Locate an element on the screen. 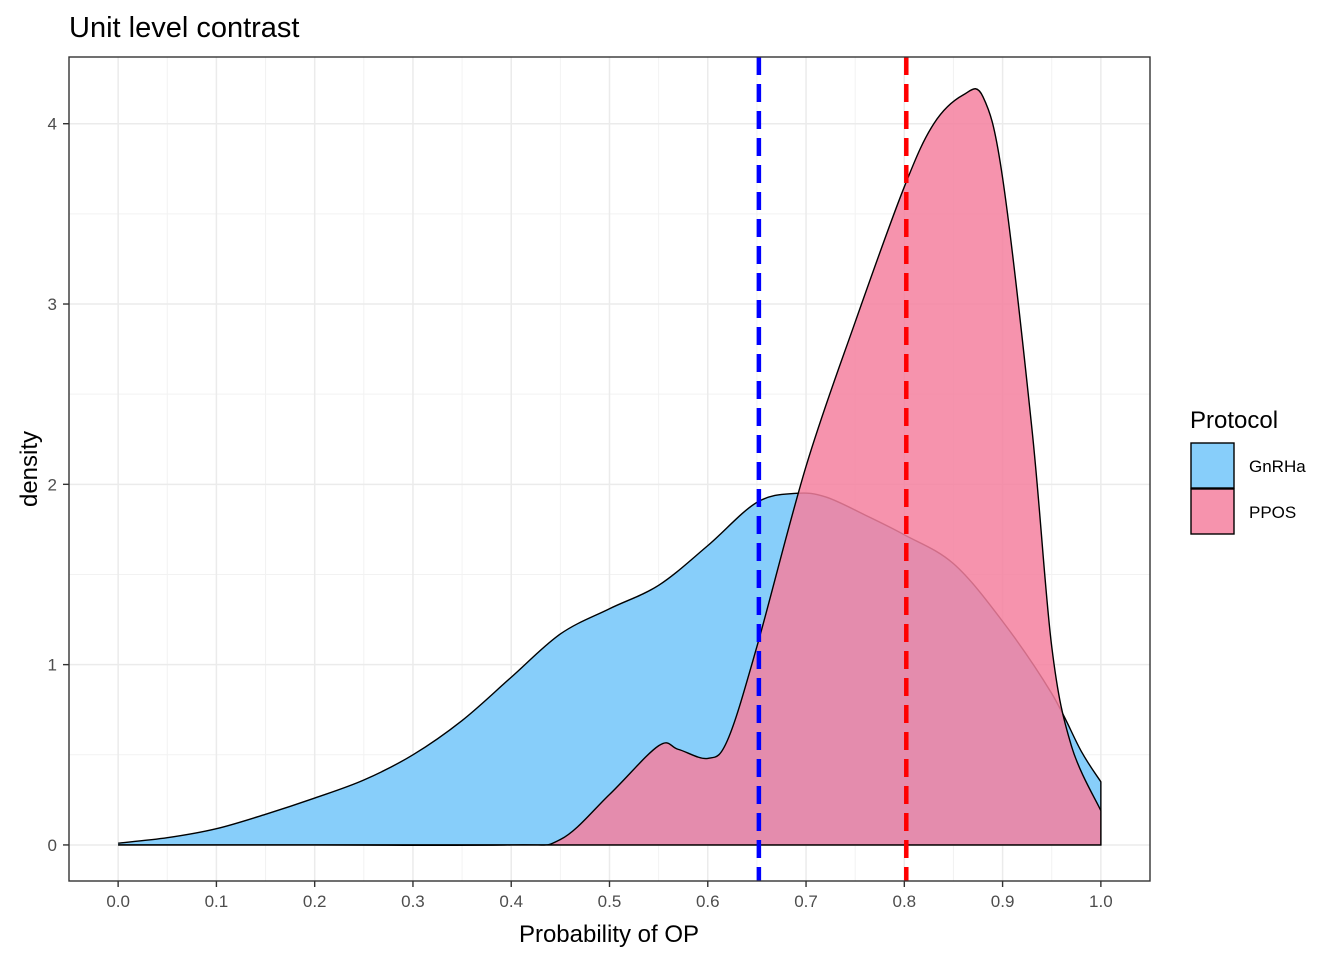 This screenshot has height=960, width=1344. y-tick-label: 4 is located at coordinates (52, 124).